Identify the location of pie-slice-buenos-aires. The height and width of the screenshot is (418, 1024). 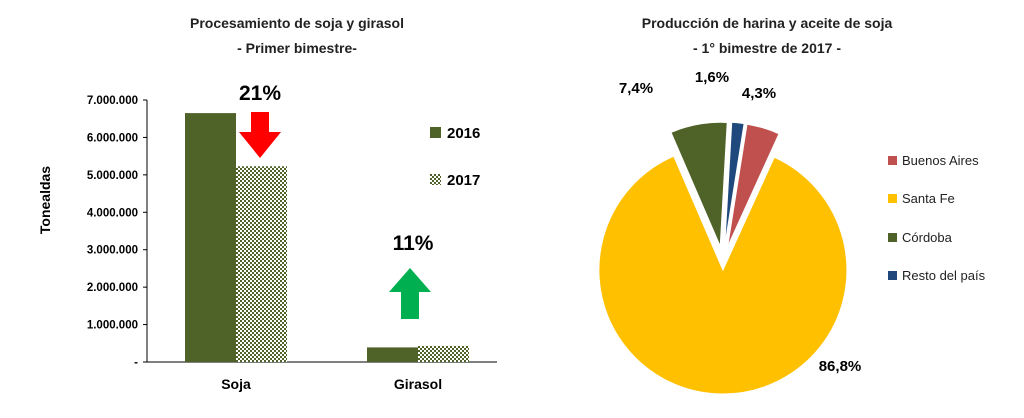
(753, 185).